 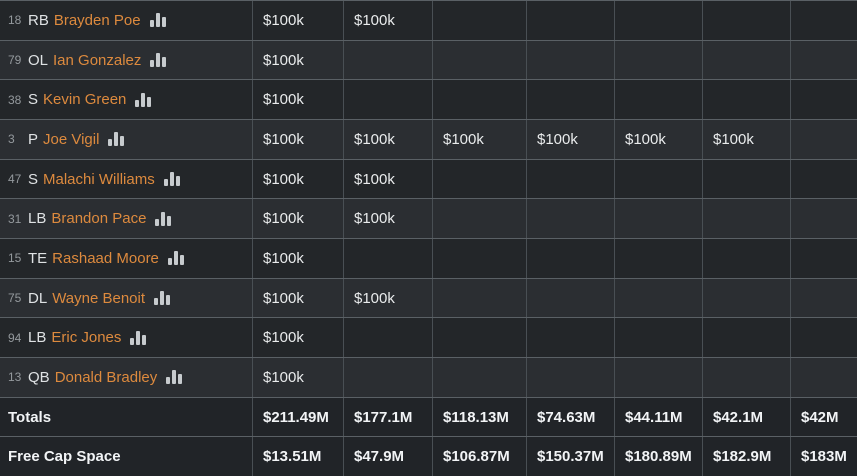 What do you see at coordinates (38, 60) in the screenshot?
I see `player-position: OL` at bounding box center [38, 60].